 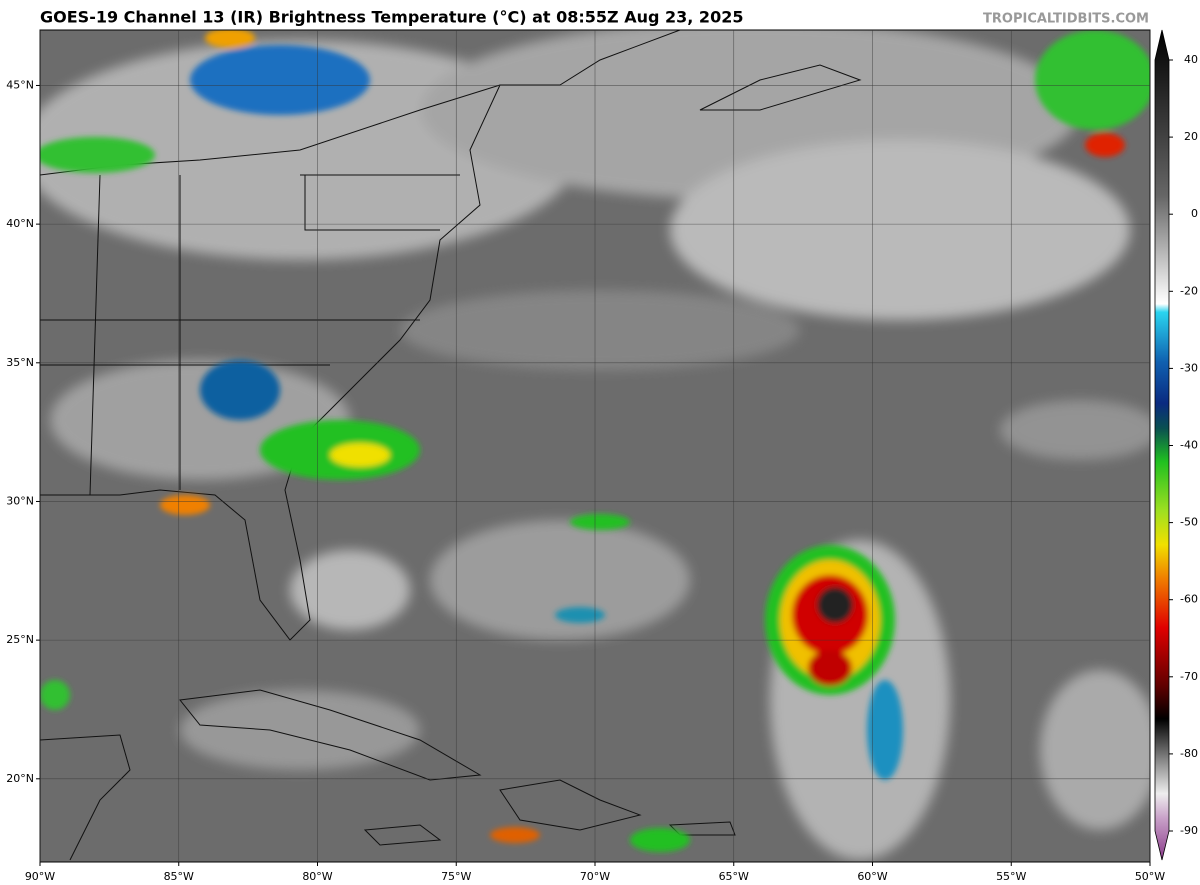 I want to click on x-tick-label: 55°W, so click(x=1011, y=876).